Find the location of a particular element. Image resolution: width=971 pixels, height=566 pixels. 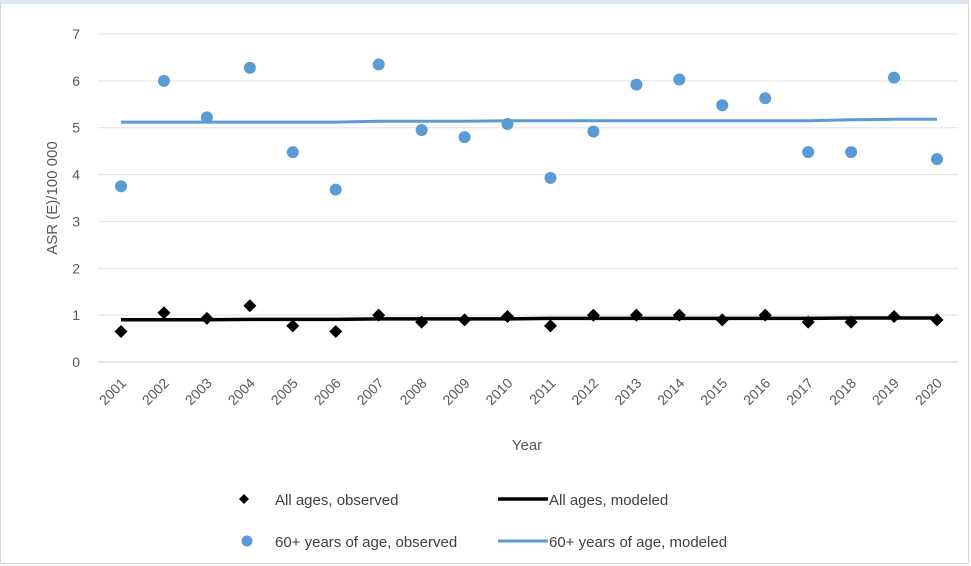

y-tick-label: 5 is located at coordinates (76, 128).